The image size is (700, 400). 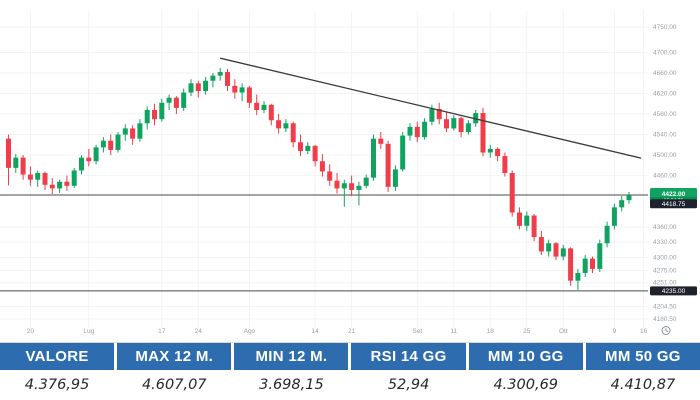 What do you see at coordinates (665, 258) in the screenshot?
I see `price-axis-label: 4300.00` at bounding box center [665, 258].